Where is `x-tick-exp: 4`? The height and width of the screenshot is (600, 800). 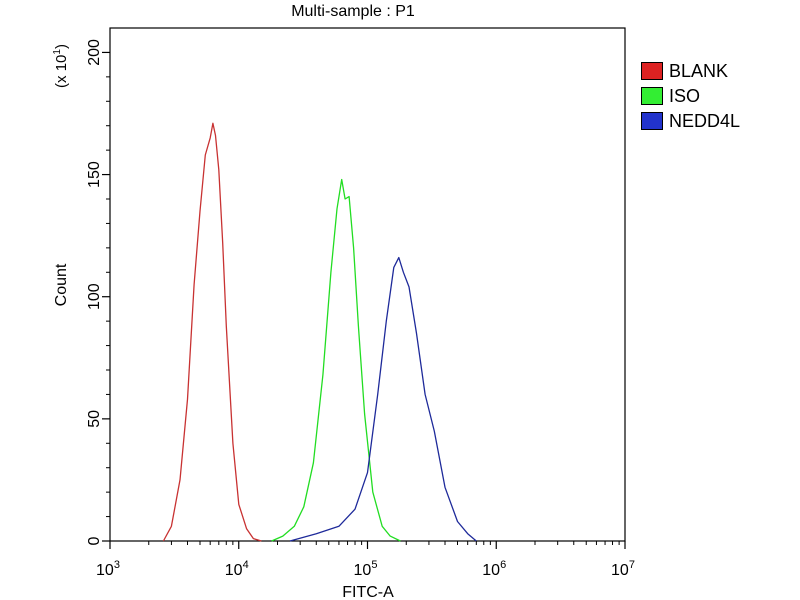 x-tick-exp: 4 is located at coordinates (246, 565).